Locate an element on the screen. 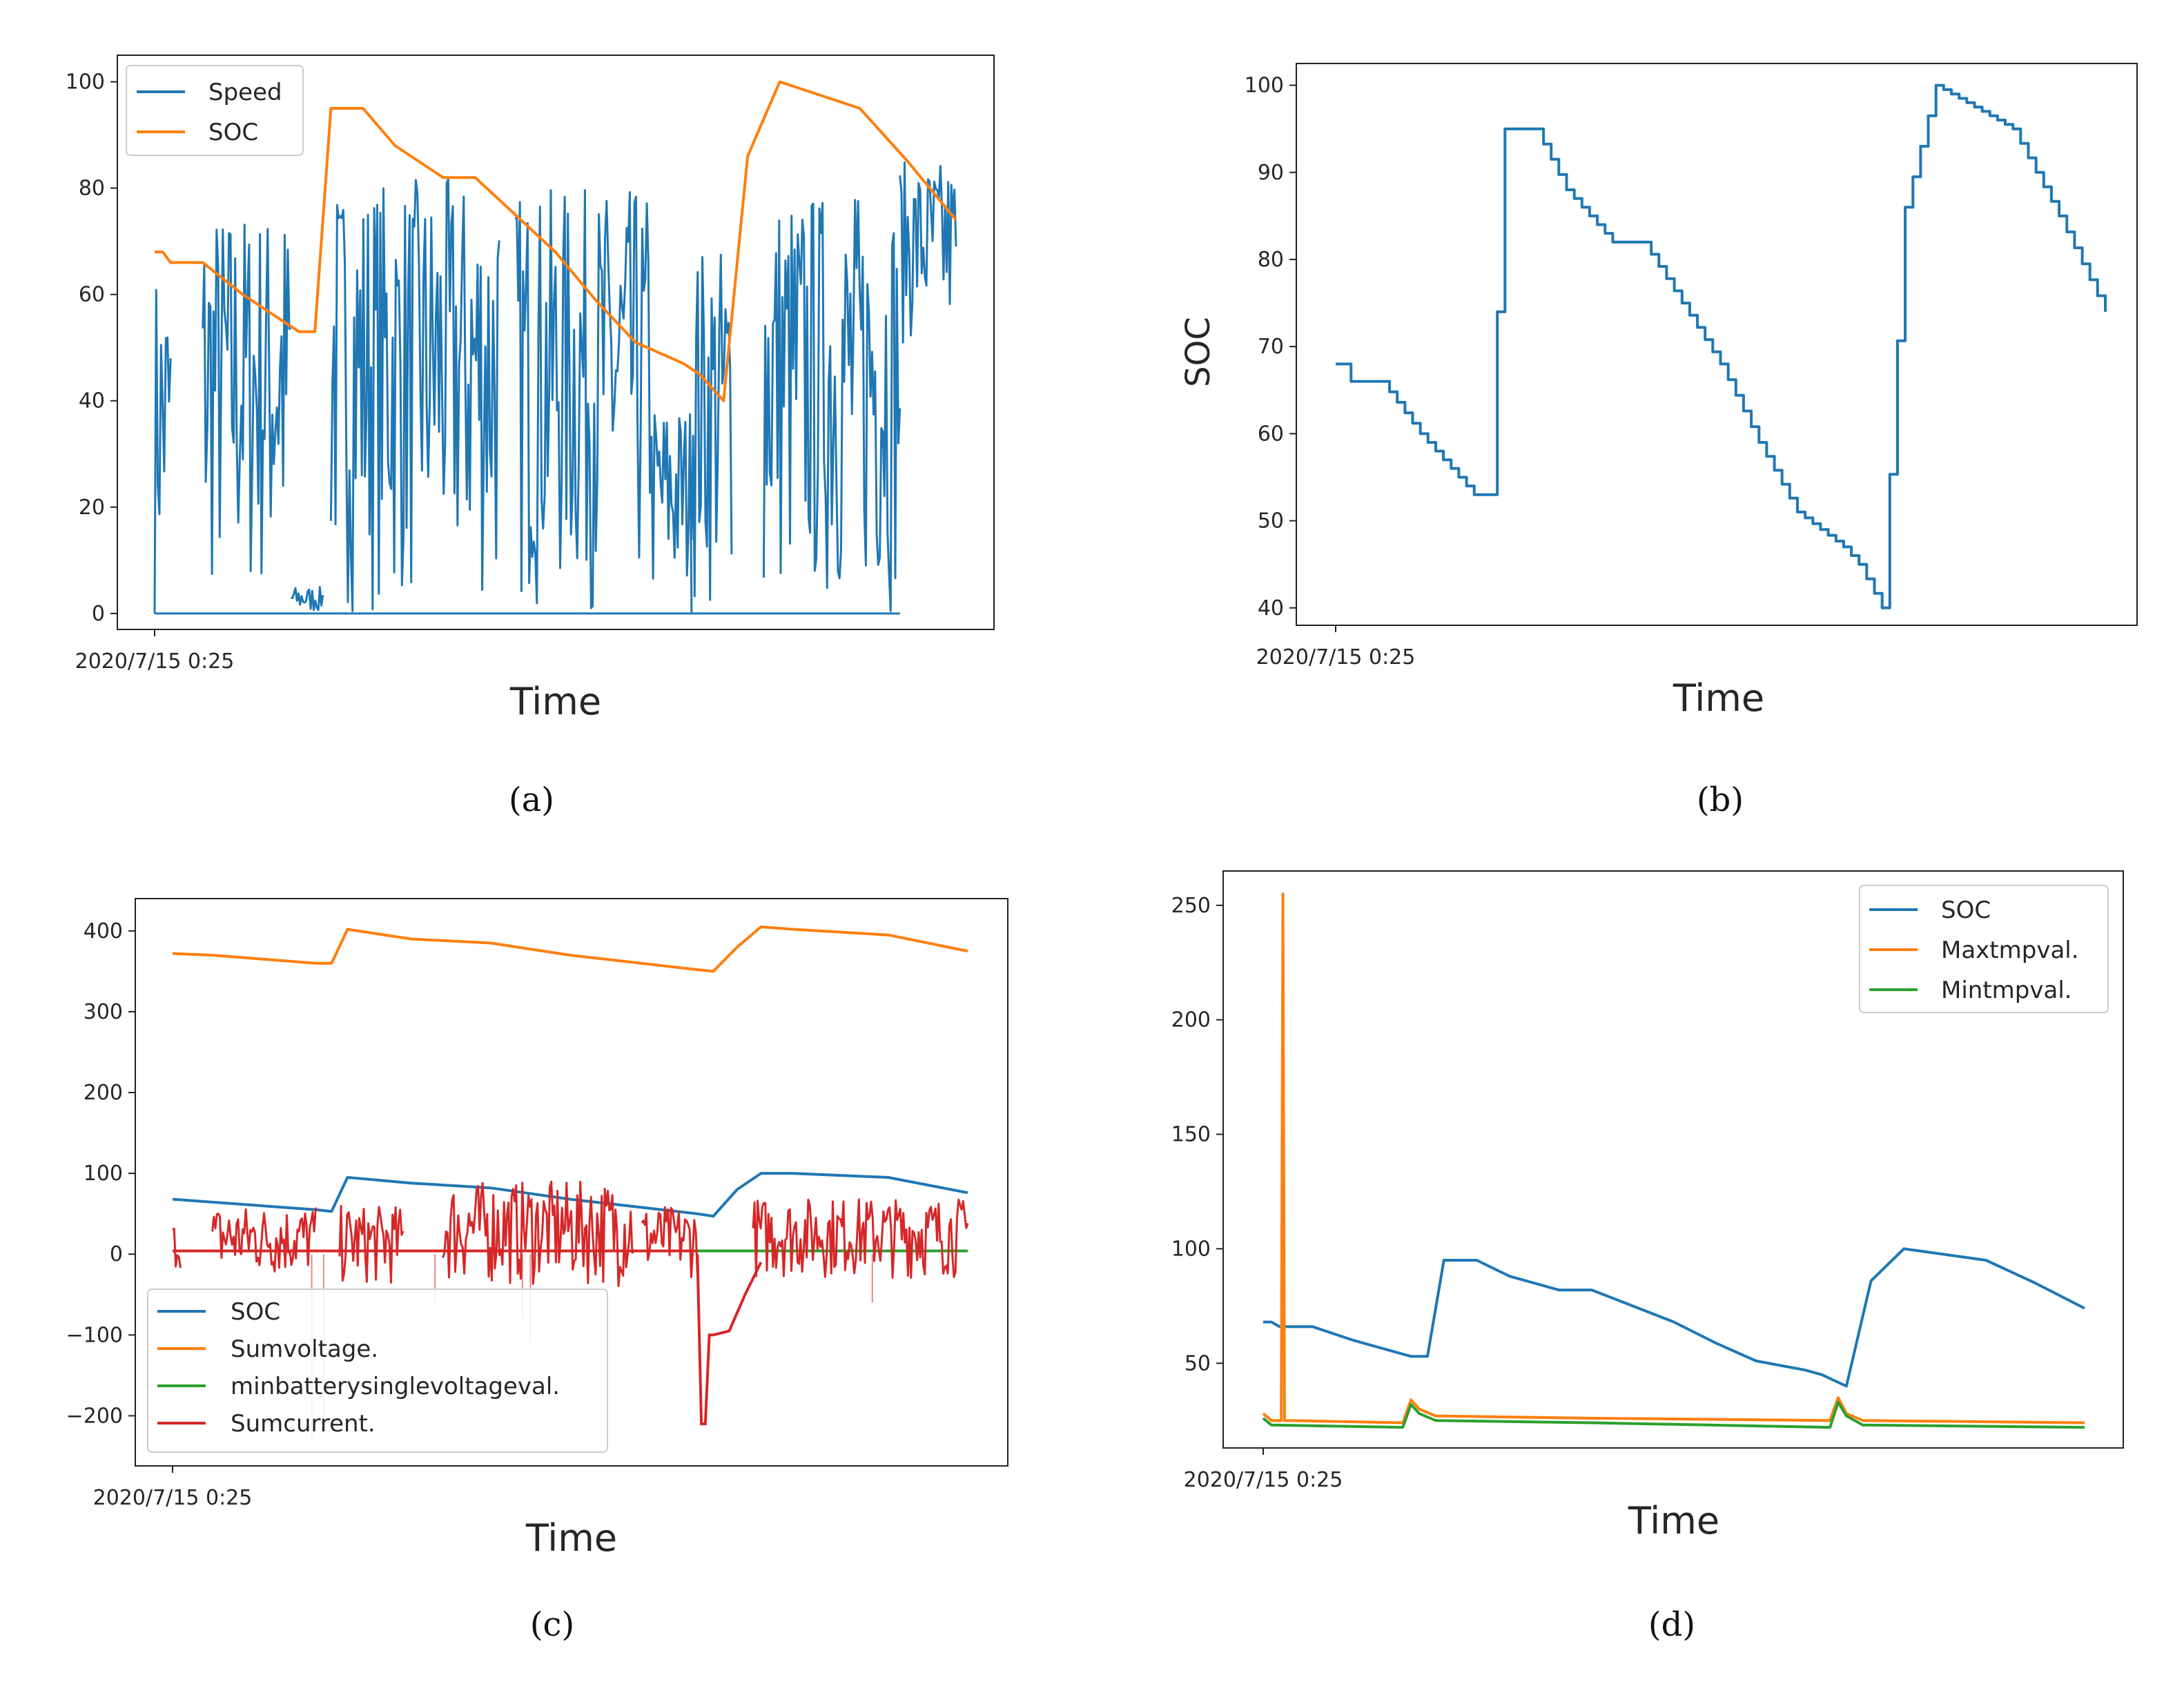  plot-frame-d is located at coordinates (1673, 1159).